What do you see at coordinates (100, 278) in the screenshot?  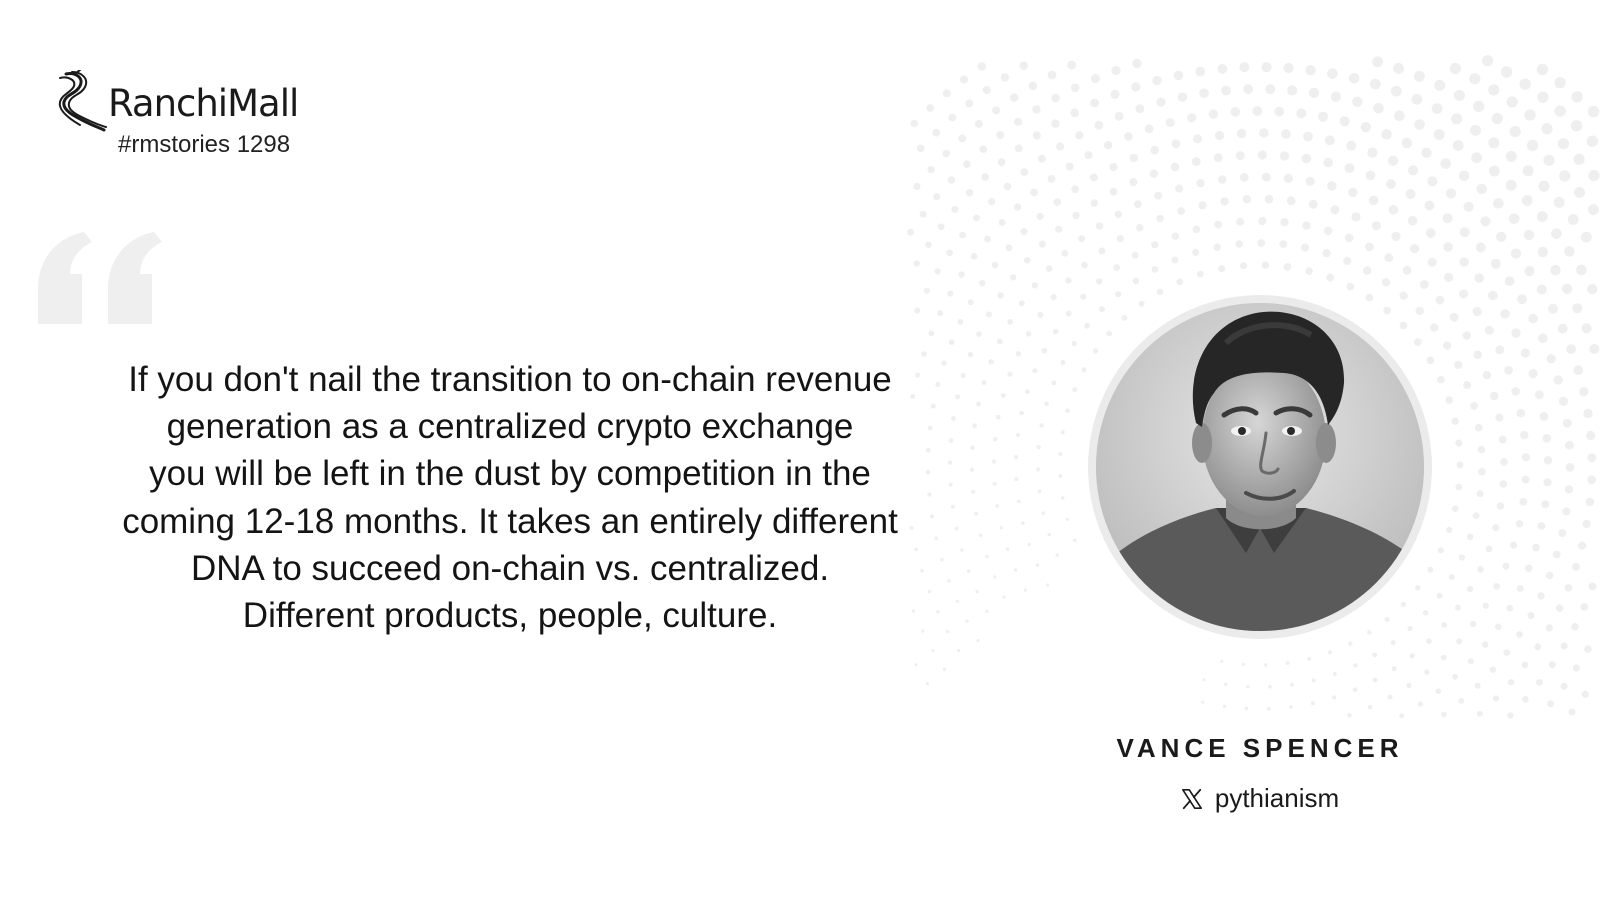 I see `quotation-mark-icon` at bounding box center [100, 278].